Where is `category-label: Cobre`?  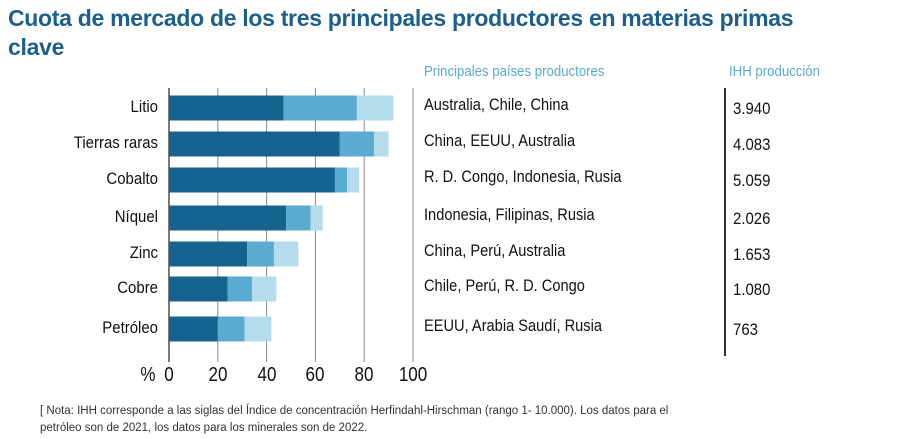
category-label: Cobre is located at coordinates (137, 287).